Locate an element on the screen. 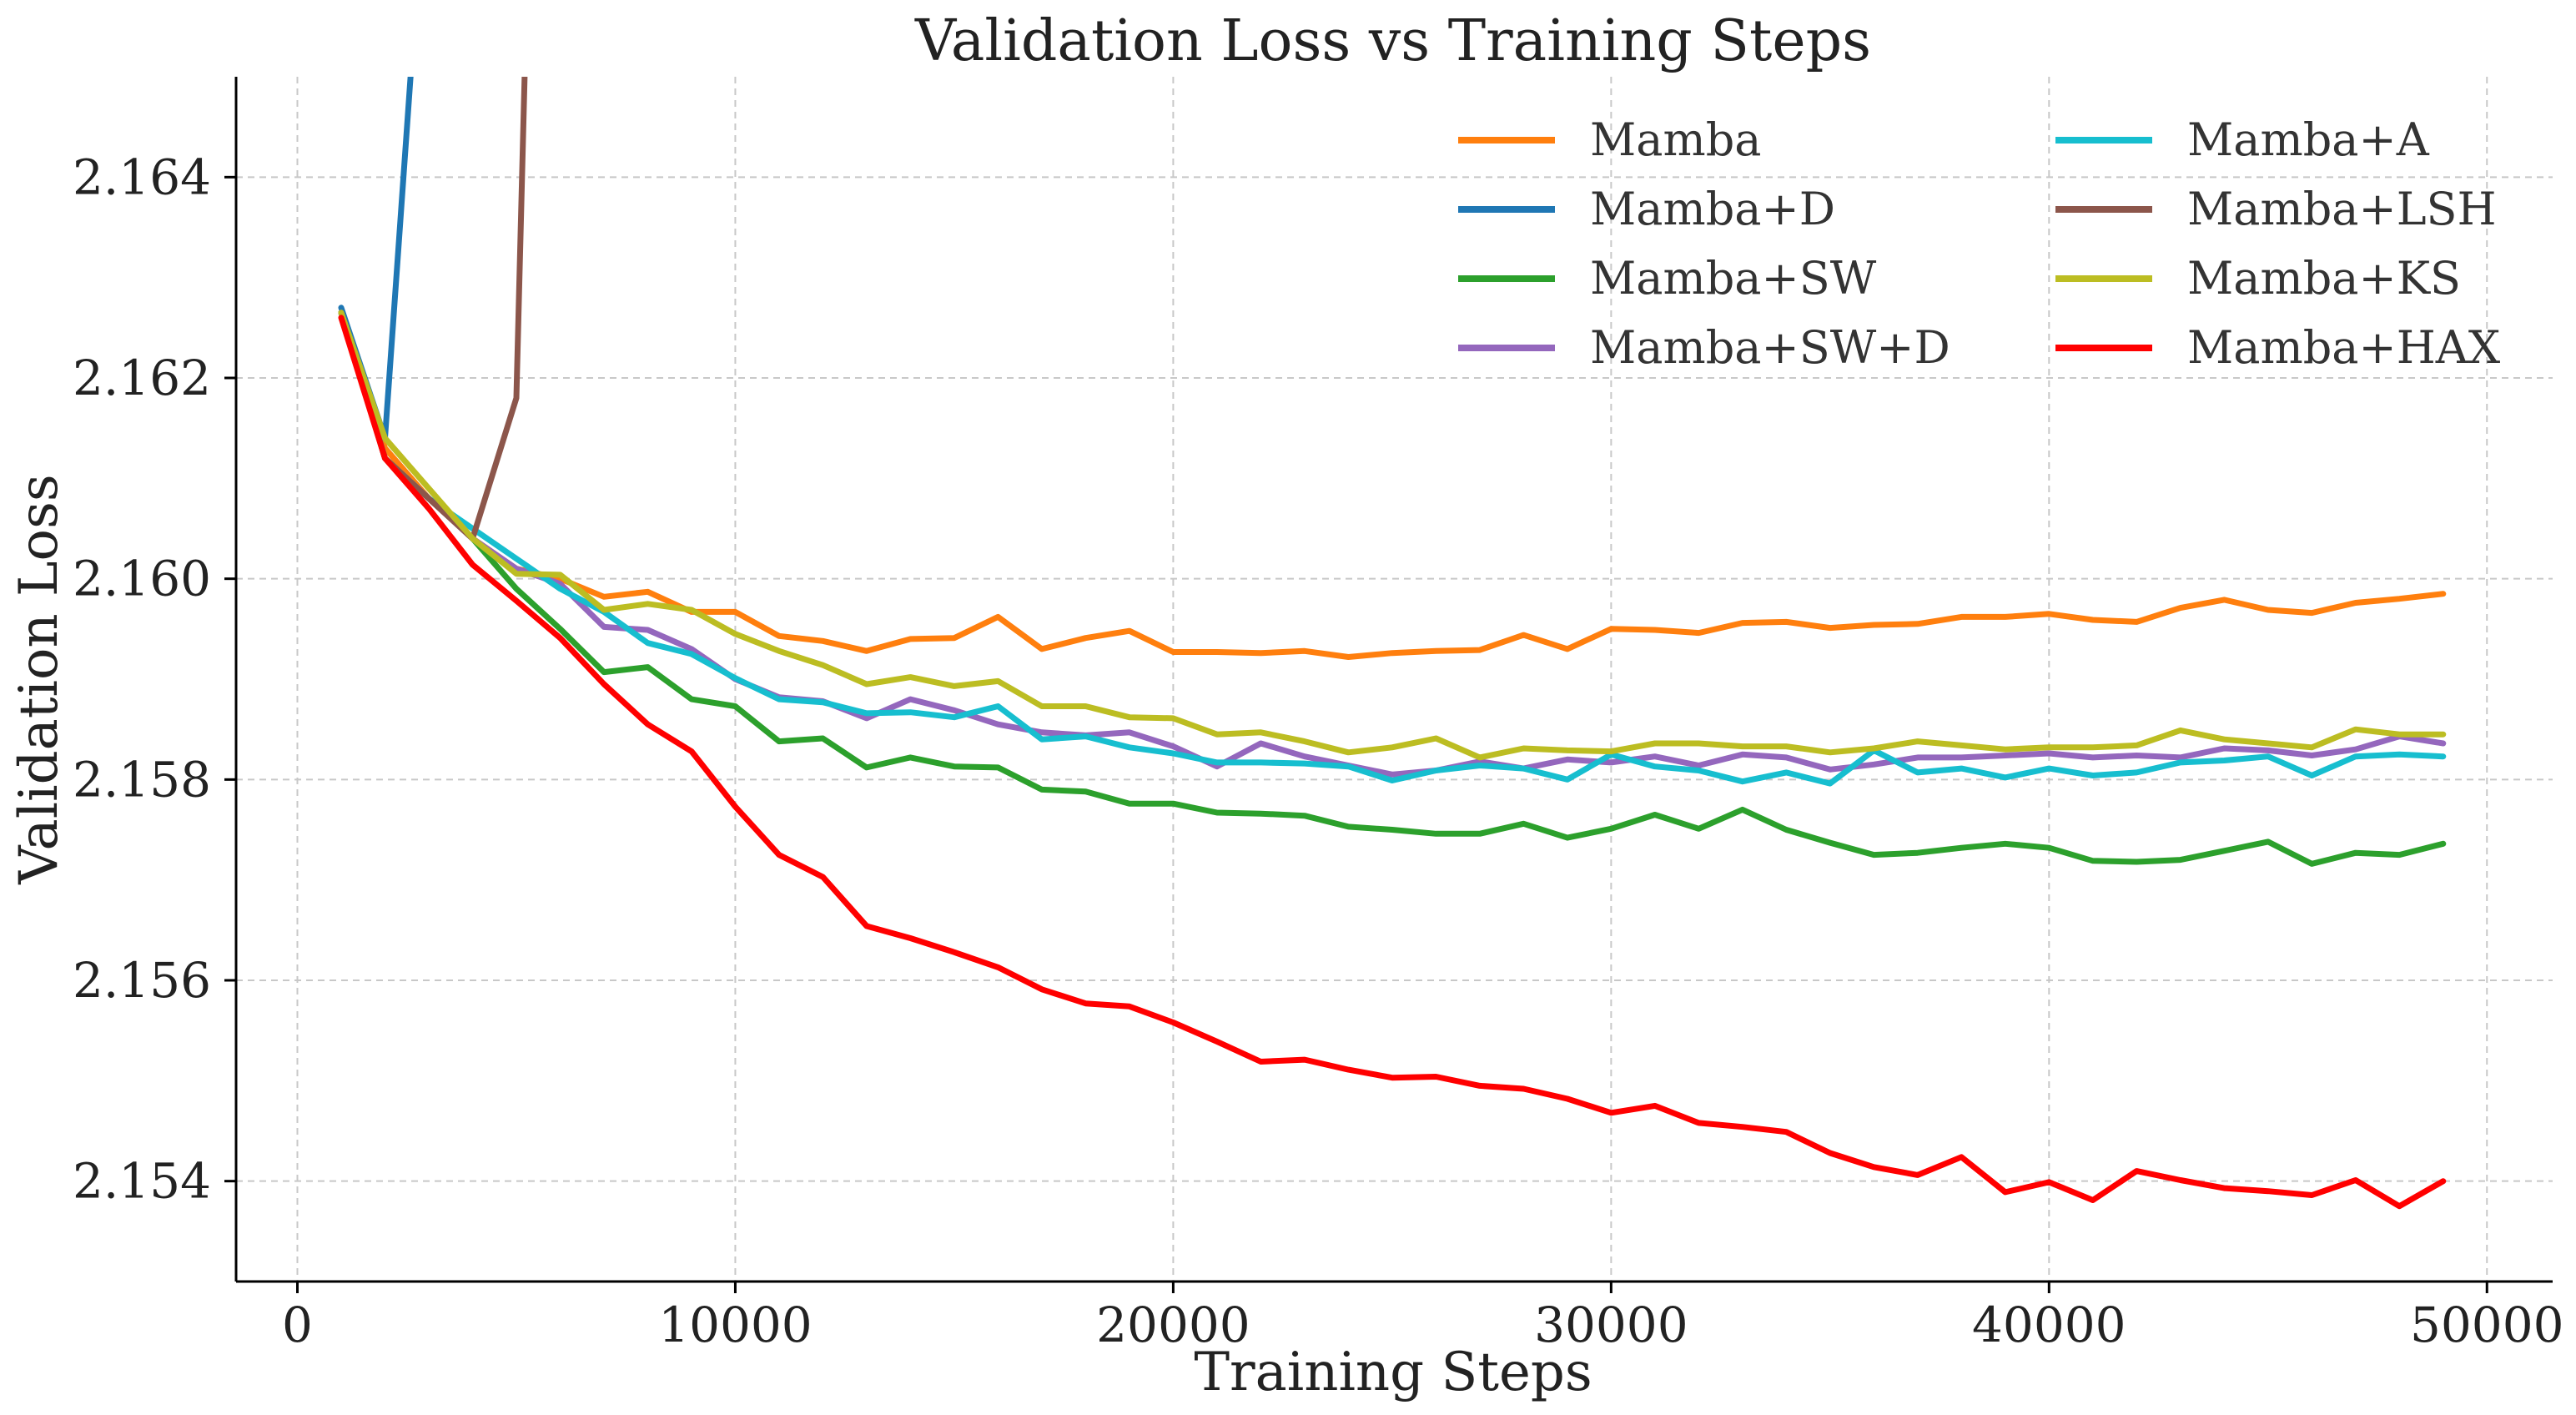  y-tick-label: 2.154 is located at coordinates (142, 1181).